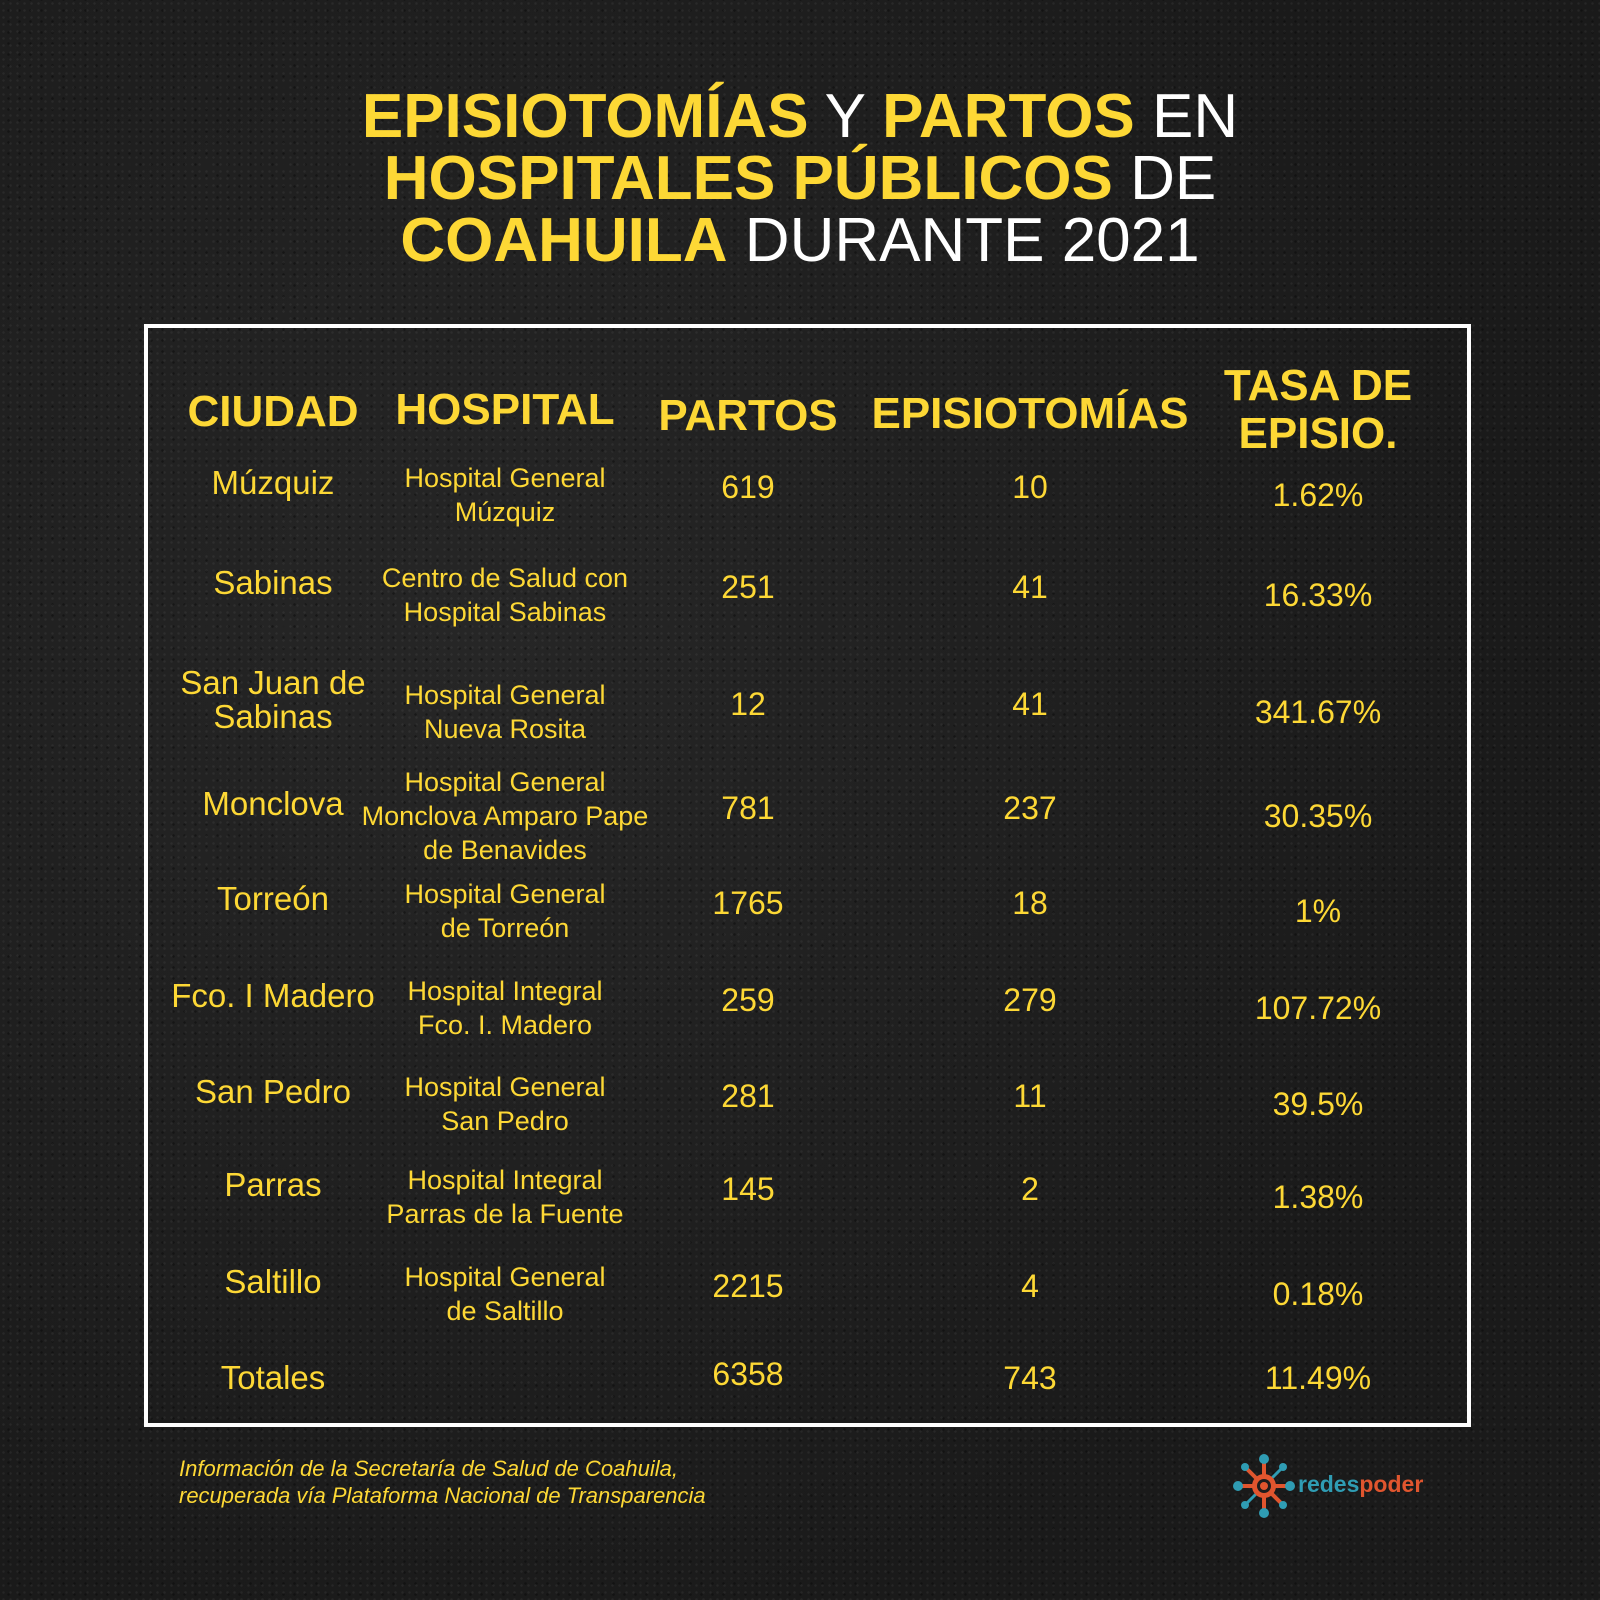  What do you see at coordinates (748, 808) in the screenshot?
I see `cell-partos: 781` at bounding box center [748, 808].